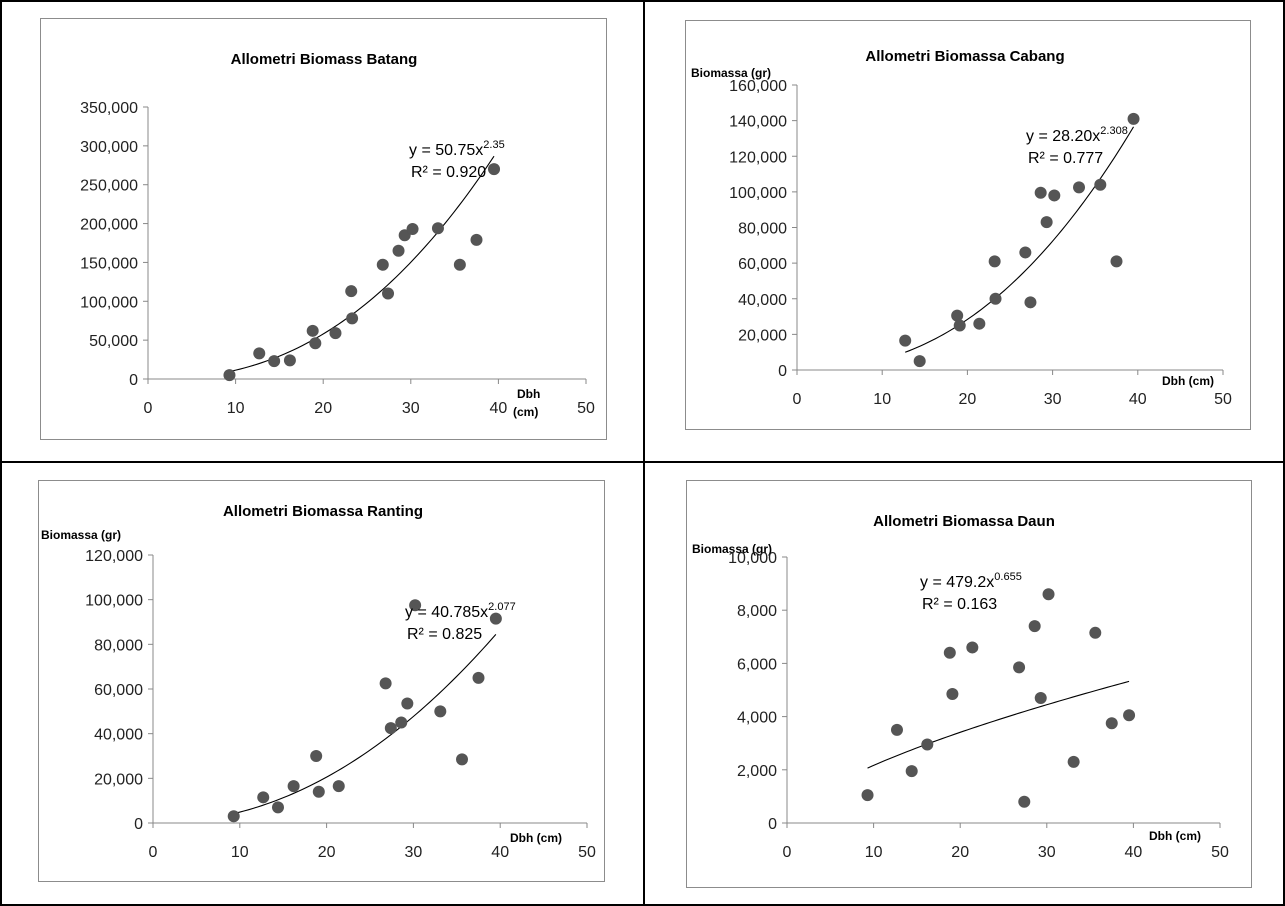 This screenshot has height=906, width=1285. I want to click on r-squared-label: R² = 0.920, so click(448, 172).